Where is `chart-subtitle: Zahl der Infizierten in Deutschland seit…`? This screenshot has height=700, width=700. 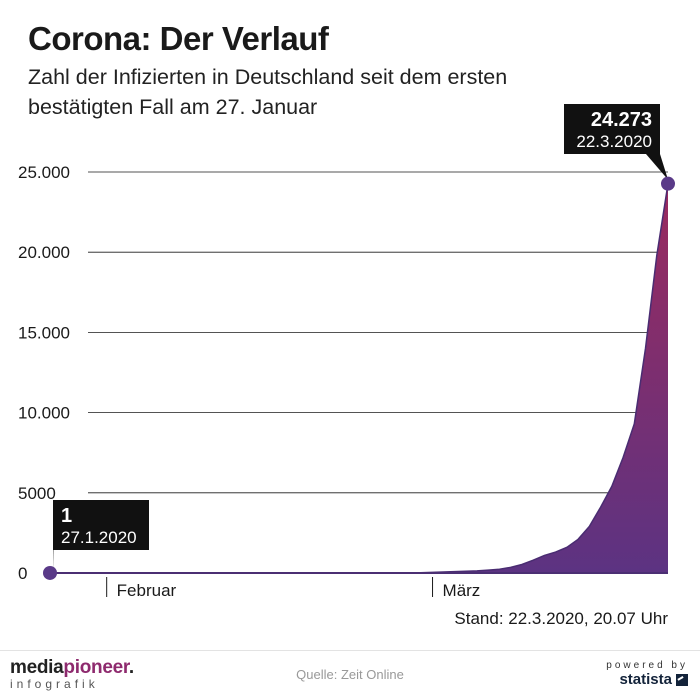
chart-subtitle: Zahl der Infizierten in Deutschland seit… is located at coordinates (268, 92).